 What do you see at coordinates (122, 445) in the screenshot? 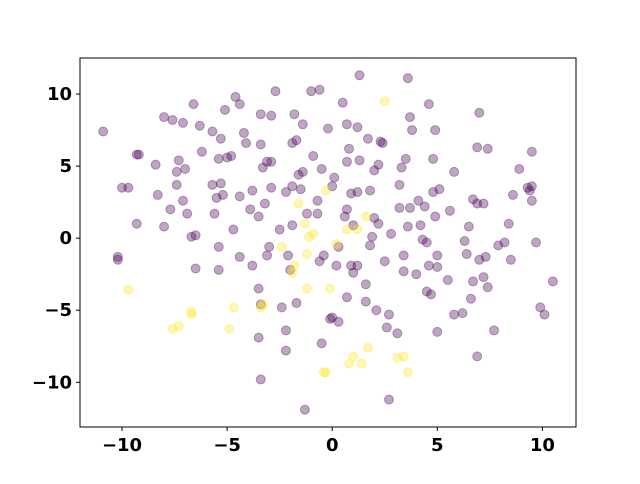
I see `x-tick-label: −10` at bounding box center [122, 445].